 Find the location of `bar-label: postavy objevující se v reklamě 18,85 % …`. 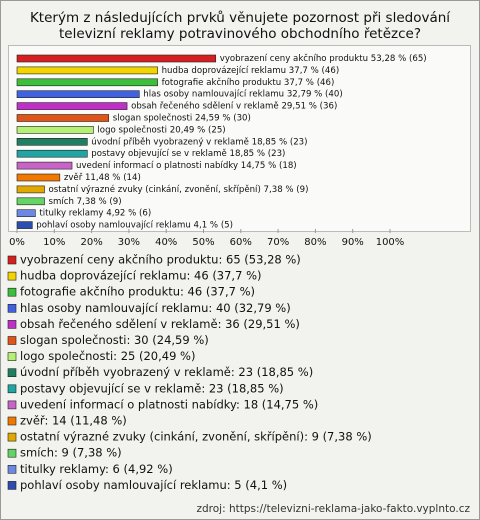

bar-label: postavy objevující se v reklamě 18,85 % … is located at coordinates (188, 153).